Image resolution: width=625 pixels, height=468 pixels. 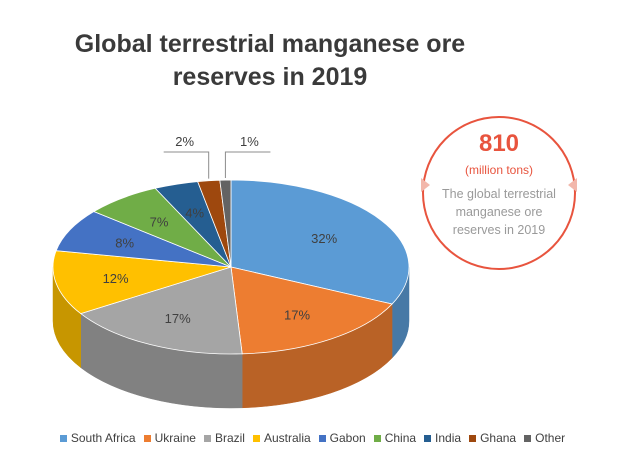 What do you see at coordinates (103, 438) in the screenshot?
I see `legend-label: South Africa` at bounding box center [103, 438].